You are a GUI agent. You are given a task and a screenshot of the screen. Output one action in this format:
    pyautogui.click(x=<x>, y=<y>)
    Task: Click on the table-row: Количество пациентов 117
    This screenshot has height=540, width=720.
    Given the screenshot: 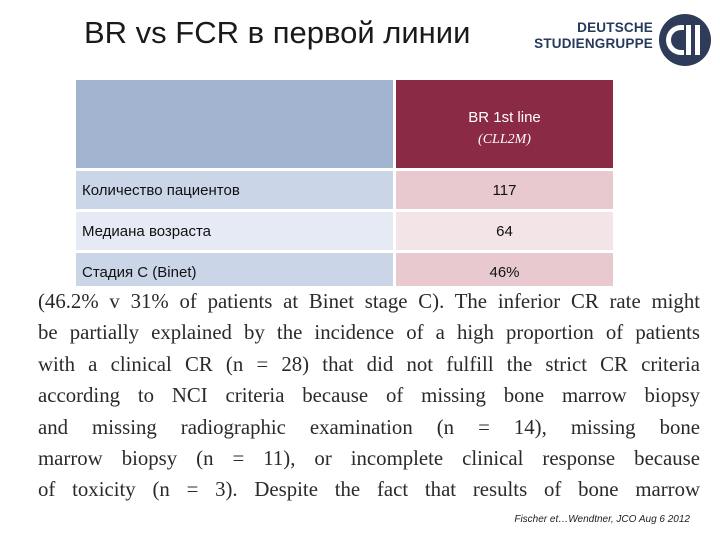 What is the action you would take?
    pyautogui.click(x=344, y=188)
    